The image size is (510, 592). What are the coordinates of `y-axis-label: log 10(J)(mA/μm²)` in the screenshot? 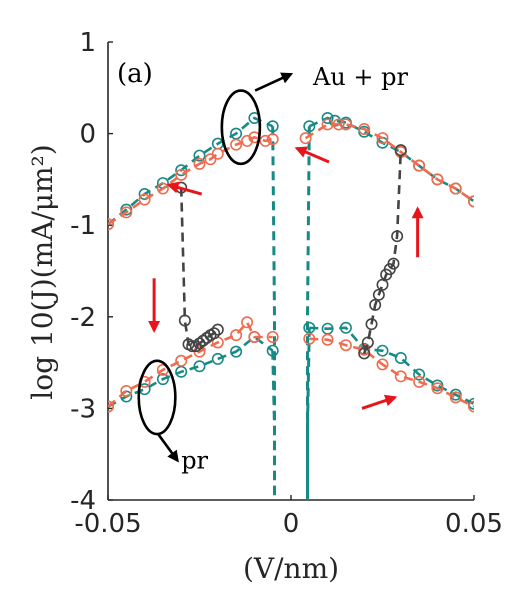 It's located at (42, 271).